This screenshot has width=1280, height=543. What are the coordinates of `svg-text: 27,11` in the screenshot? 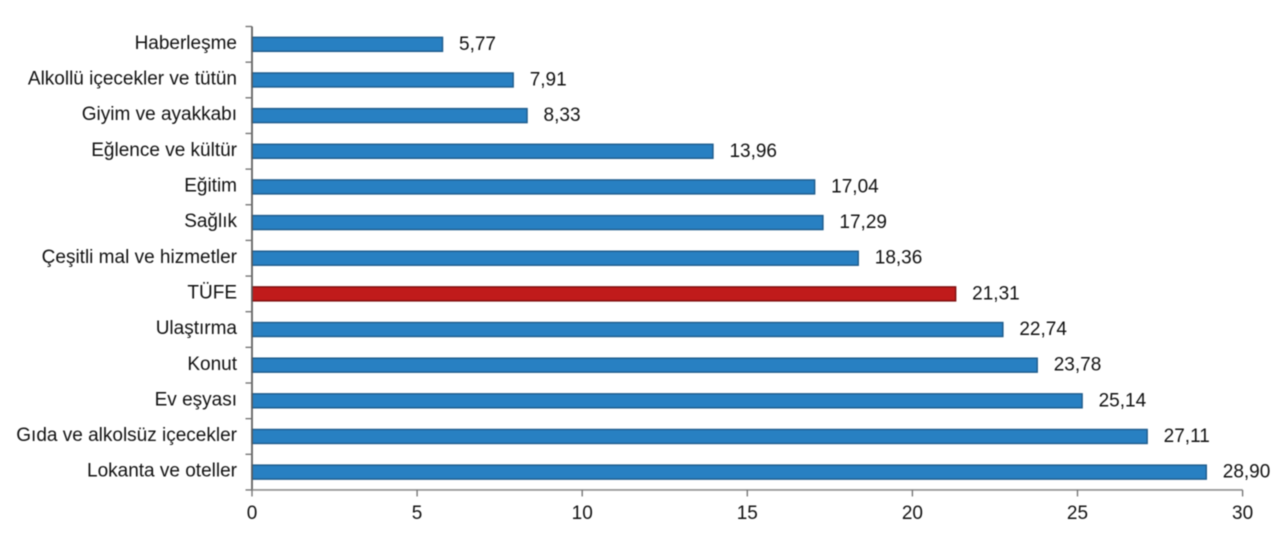 It's located at (1187, 436).